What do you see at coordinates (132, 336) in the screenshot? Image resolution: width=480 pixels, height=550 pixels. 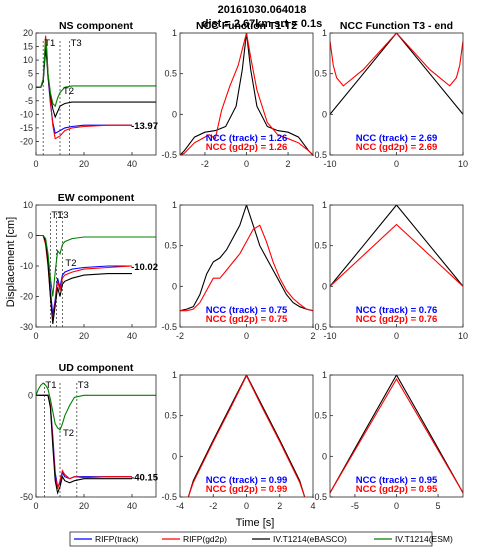 I see `x-tick-label: 40` at bounding box center [132, 336].